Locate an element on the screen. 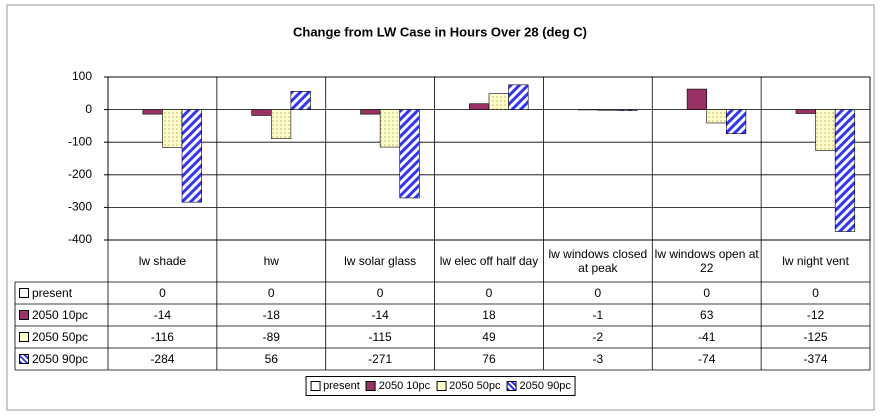 This screenshot has height=416, width=881. row-name: present is located at coordinates (52, 293).